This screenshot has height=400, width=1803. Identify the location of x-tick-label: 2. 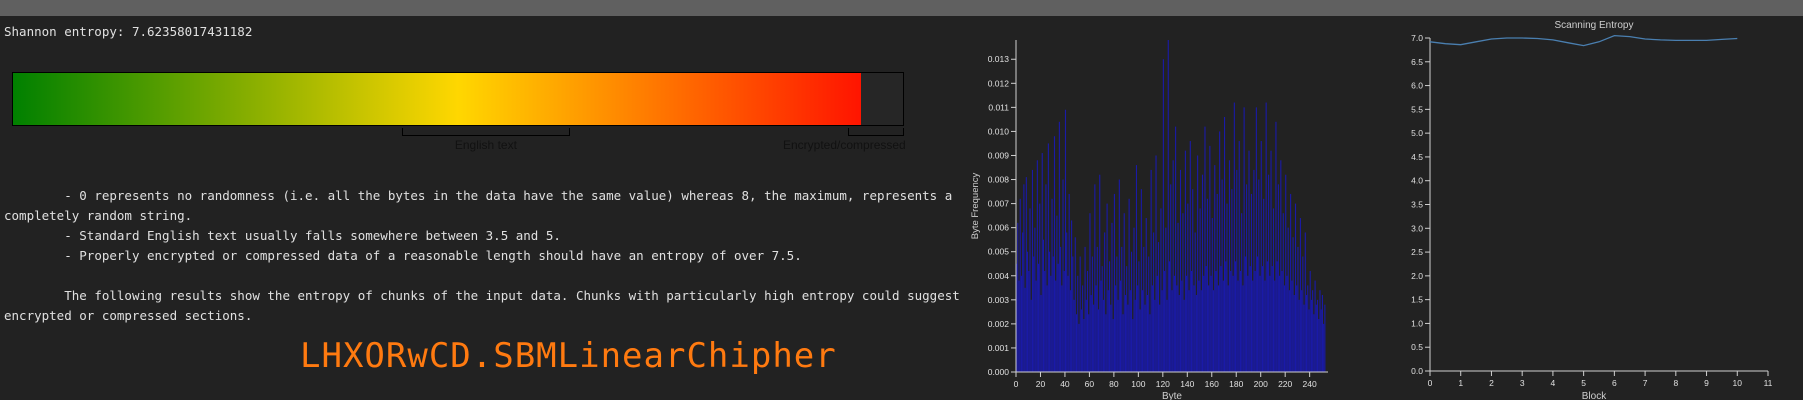
(1491, 383).